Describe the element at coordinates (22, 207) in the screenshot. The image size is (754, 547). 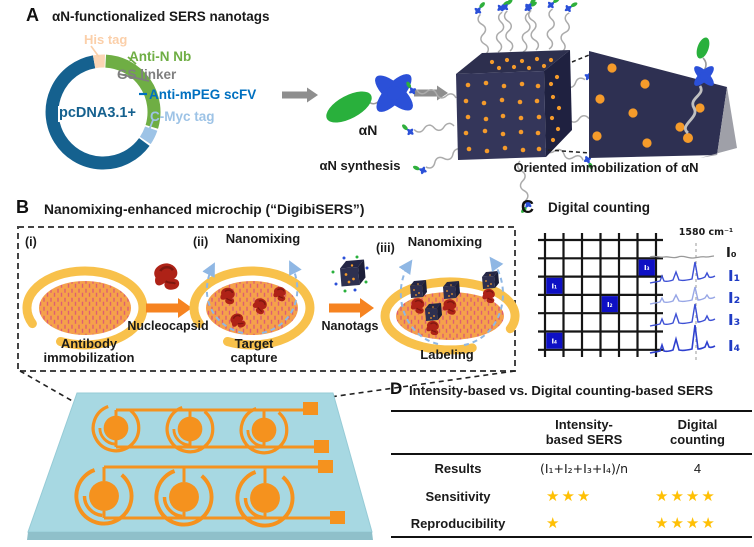
I see `panel-b-letter: B` at that location.